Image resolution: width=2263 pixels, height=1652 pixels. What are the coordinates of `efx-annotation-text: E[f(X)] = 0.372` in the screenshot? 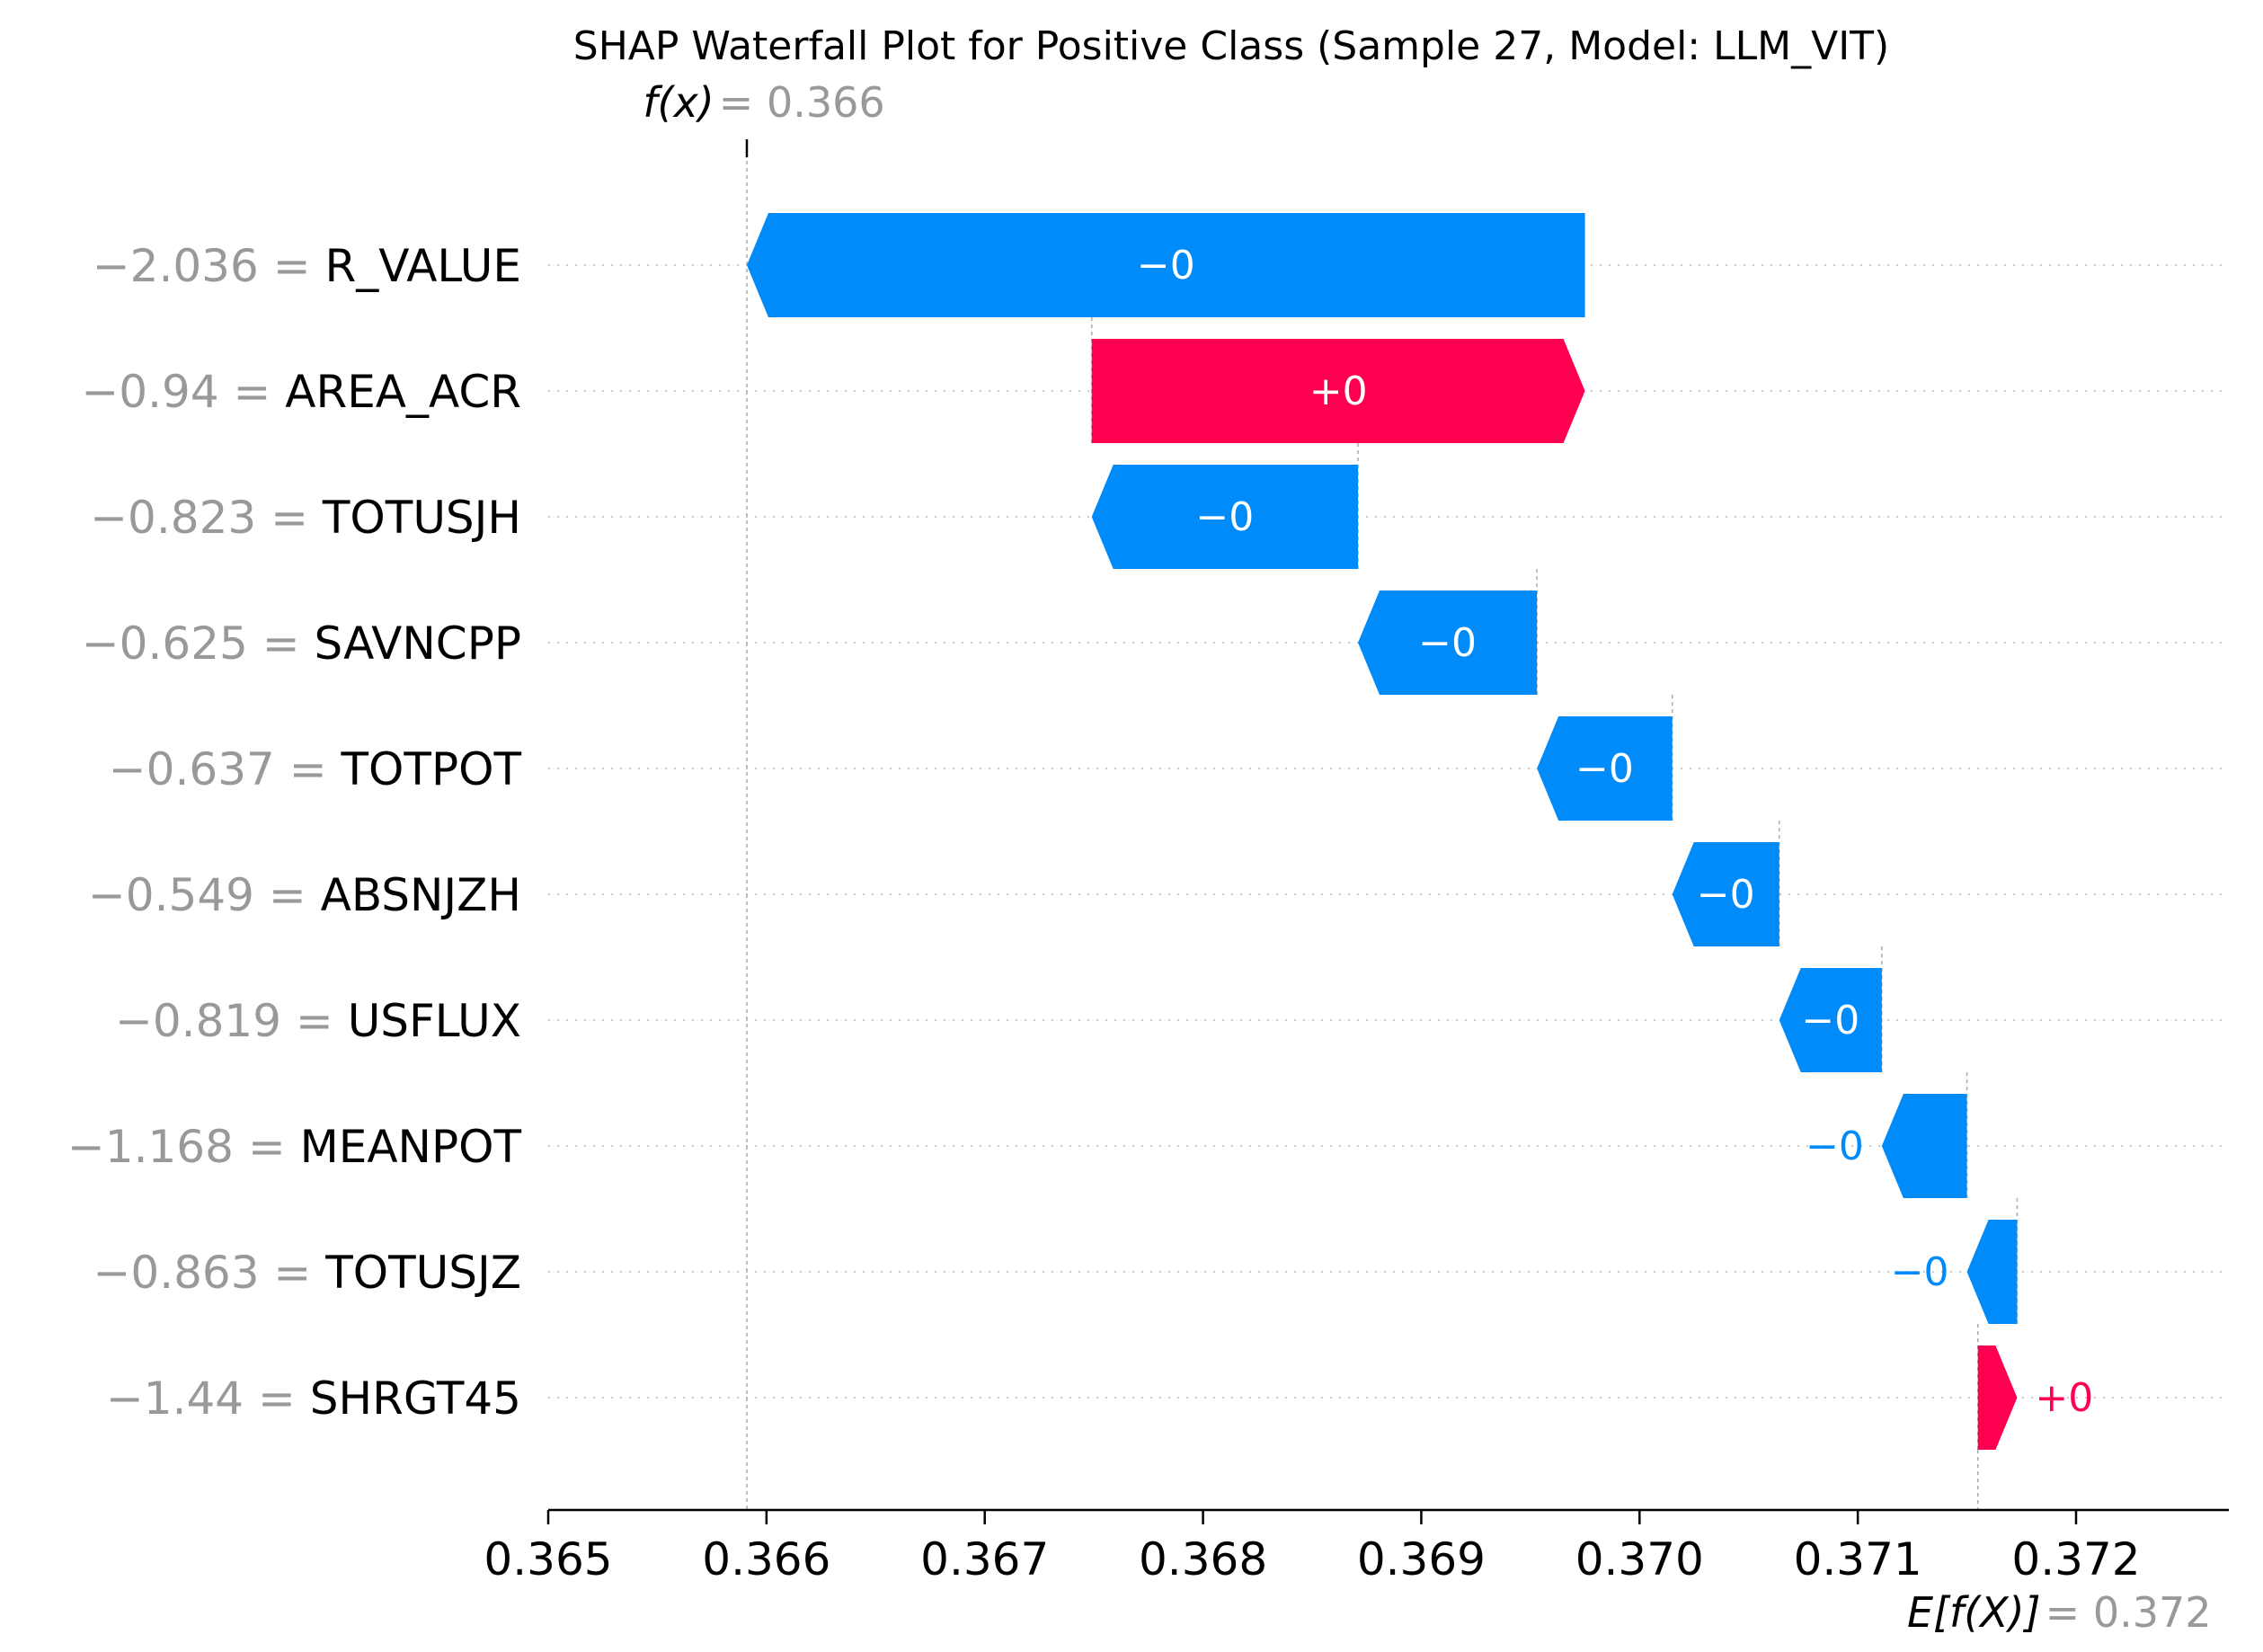 It's located at (2059, 1612).